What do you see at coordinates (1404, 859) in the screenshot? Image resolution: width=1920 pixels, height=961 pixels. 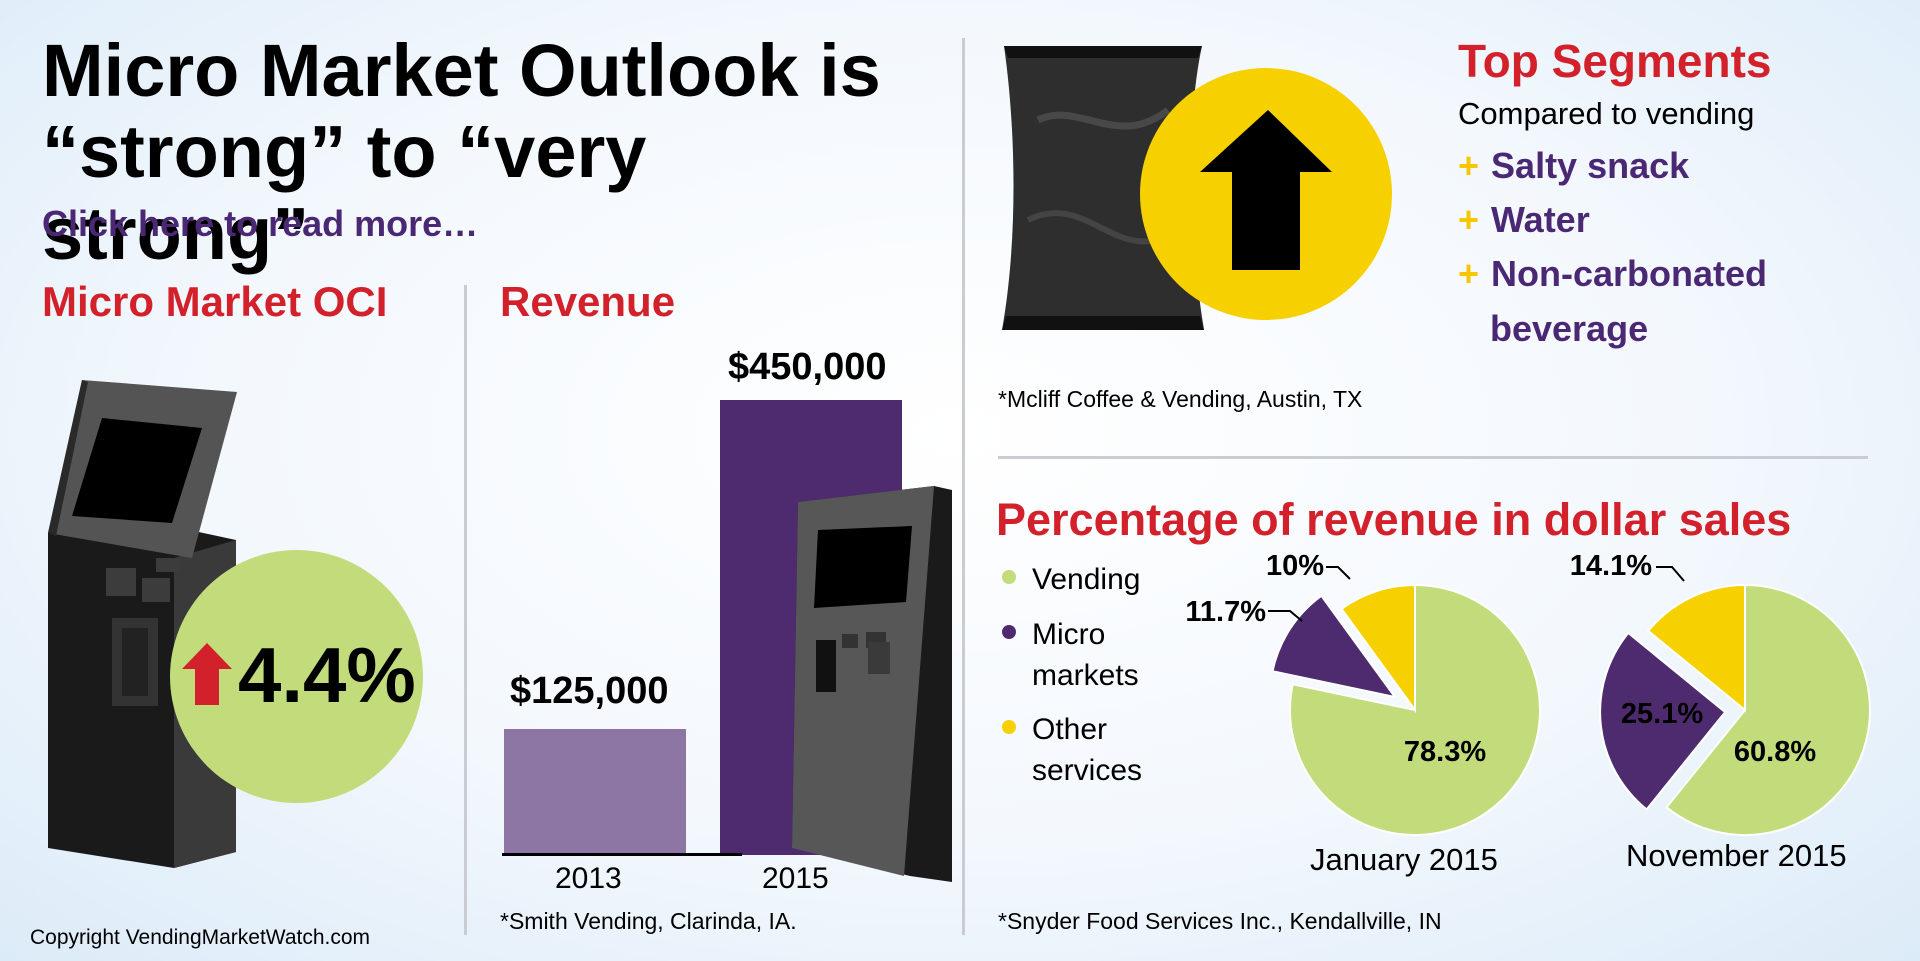 I see `pie-caption-january: January 2015` at bounding box center [1404, 859].